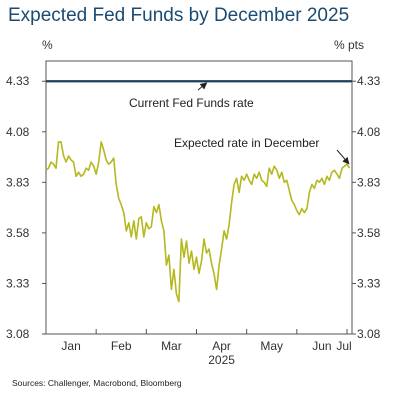  Describe the element at coordinates (18, 81) in the screenshot. I see `y-tick-label-left: 4.33` at that location.